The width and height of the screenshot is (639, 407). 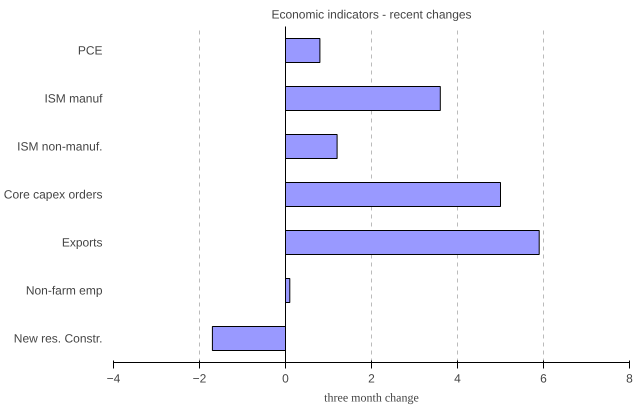 What do you see at coordinates (64, 291) in the screenshot?
I see `y-tick-label: Non-farm emp` at bounding box center [64, 291].